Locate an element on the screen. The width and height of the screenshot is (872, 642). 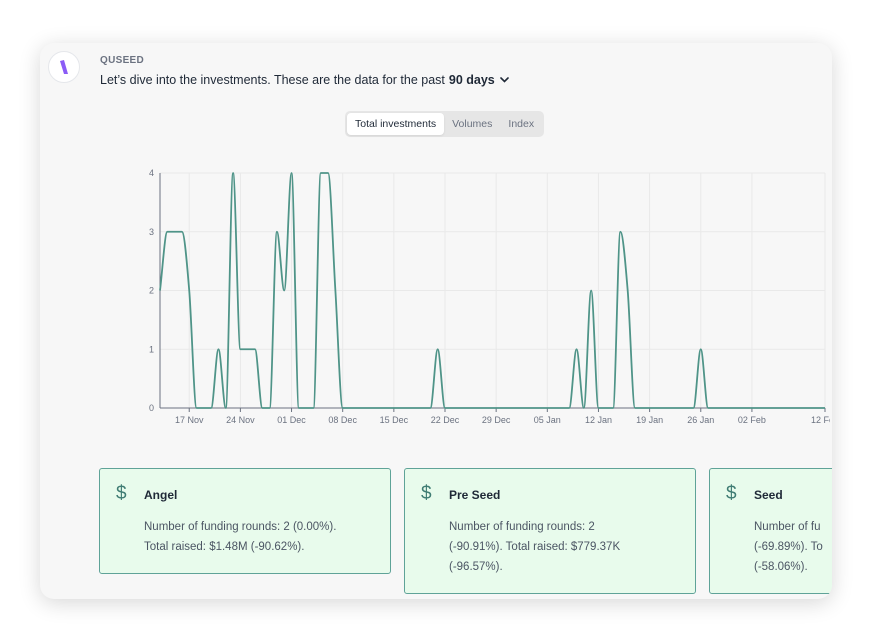
period-dropdown: 90 days is located at coordinates (479, 80).